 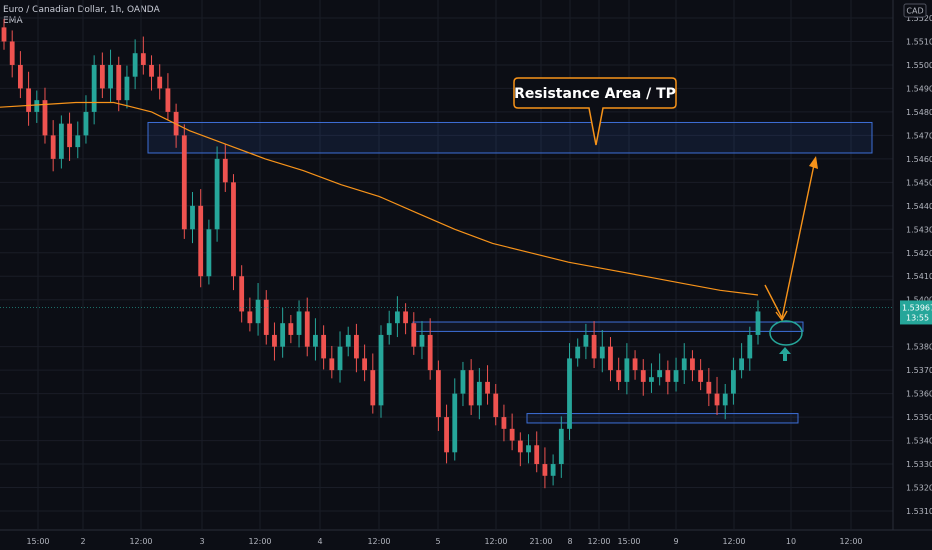 I want to click on callout-bubble, so click(x=595, y=111).